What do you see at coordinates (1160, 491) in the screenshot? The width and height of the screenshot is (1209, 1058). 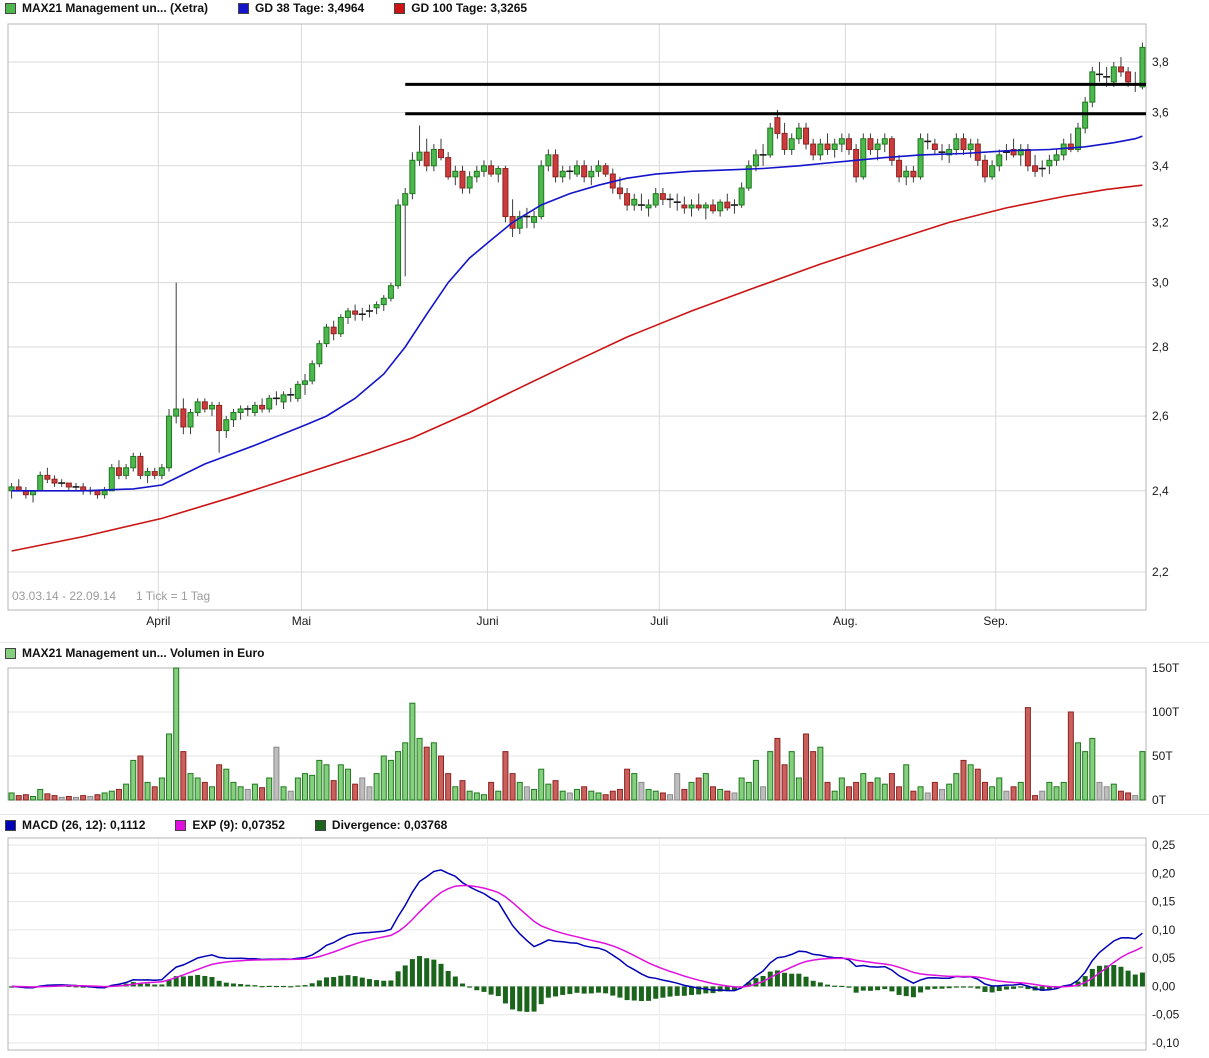 I see `svg-text: 2,4` at bounding box center [1160, 491].